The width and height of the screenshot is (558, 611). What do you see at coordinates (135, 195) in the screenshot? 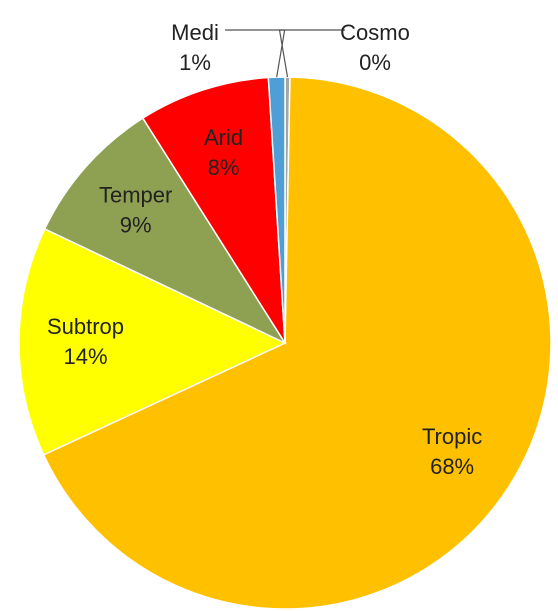
I see `category-label: Temper` at bounding box center [135, 195].